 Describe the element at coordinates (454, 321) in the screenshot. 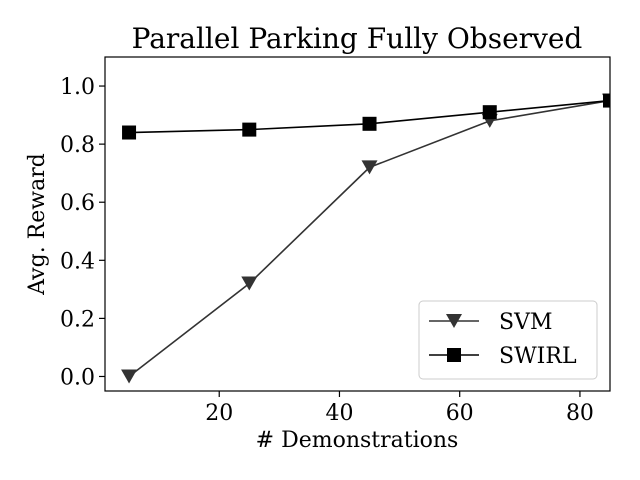

I see `legend-marker-svm` at that location.